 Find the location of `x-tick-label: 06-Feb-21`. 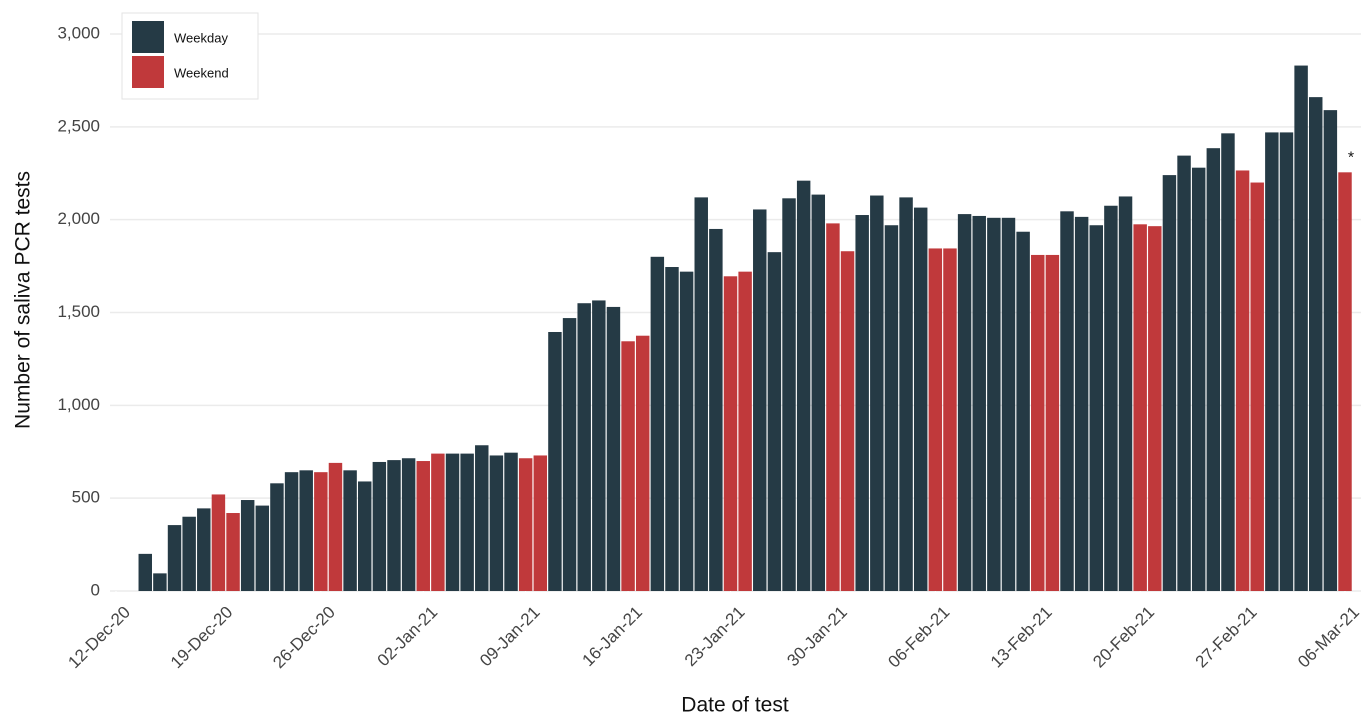

x-tick-label: 06-Feb-21 is located at coordinates (918, 637).